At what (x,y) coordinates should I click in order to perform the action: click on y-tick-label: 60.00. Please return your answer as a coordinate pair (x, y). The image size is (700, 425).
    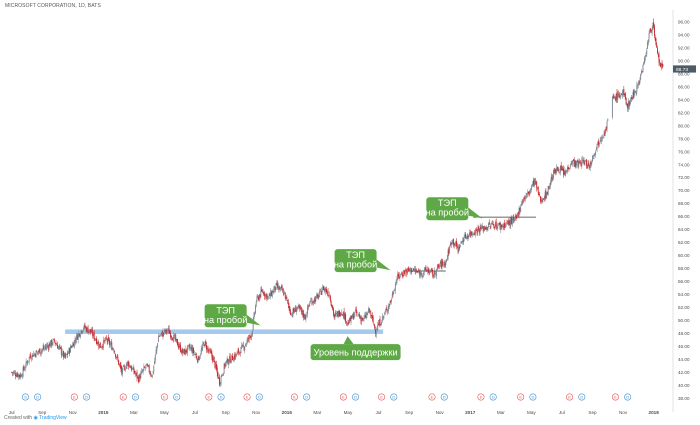
    Looking at the image, I should click on (684, 255).